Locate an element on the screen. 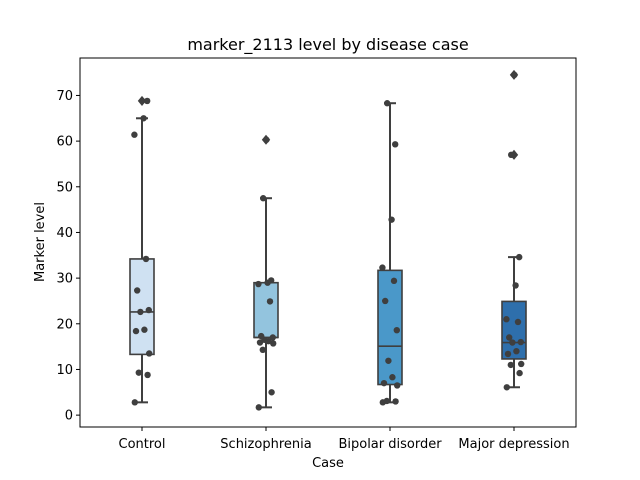 The height and width of the screenshot is (480, 640). y-tick-label: 40 is located at coordinates (64, 233).